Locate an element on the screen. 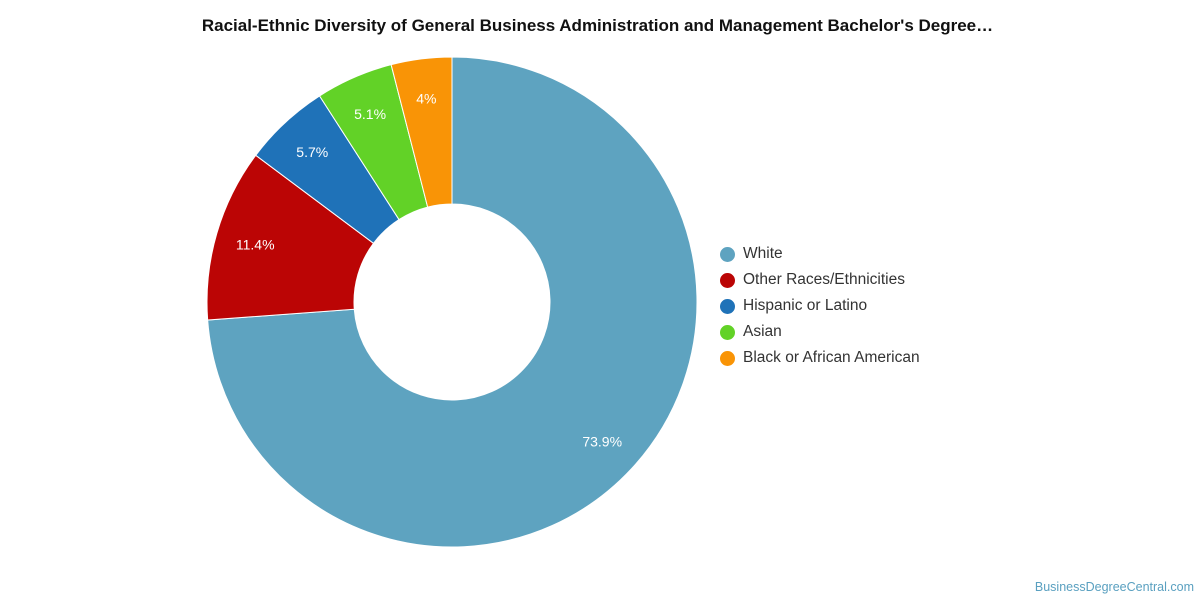 The height and width of the screenshot is (600, 1200). slice-value-label: 73.9% is located at coordinates (602, 442).